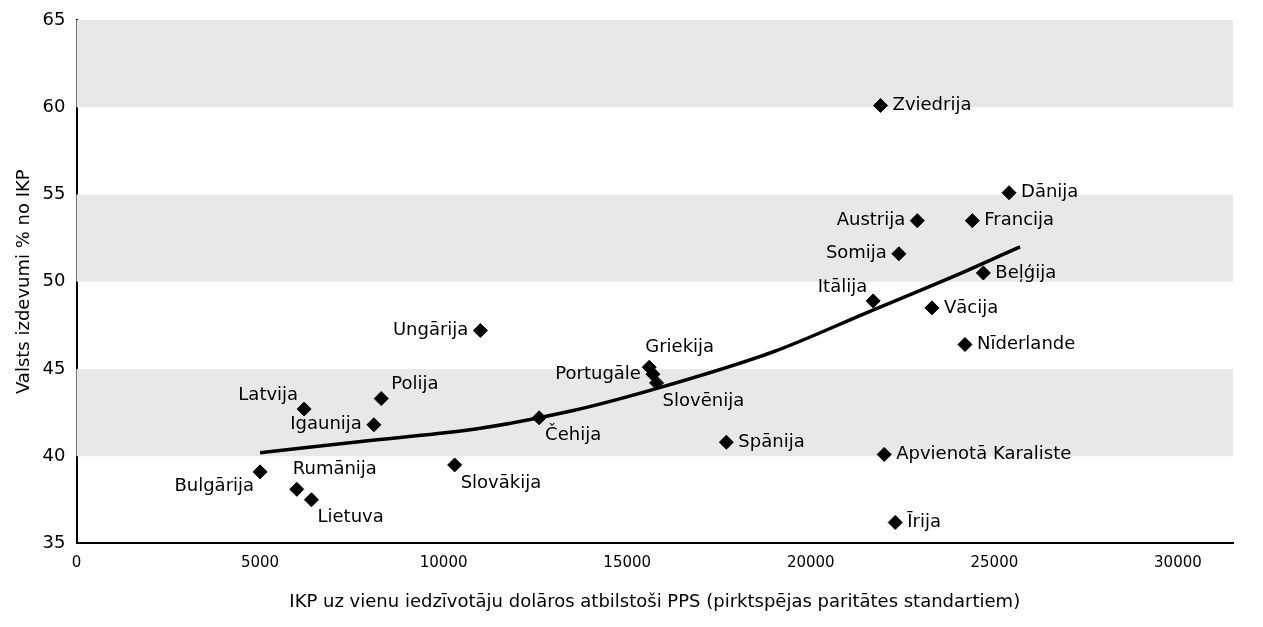 Image resolution: width=1263 pixels, height=627 pixels. What do you see at coordinates (1026, 343) in the screenshot?
I see `annotation: Nīderlande` at bounding box center [1026, 343].